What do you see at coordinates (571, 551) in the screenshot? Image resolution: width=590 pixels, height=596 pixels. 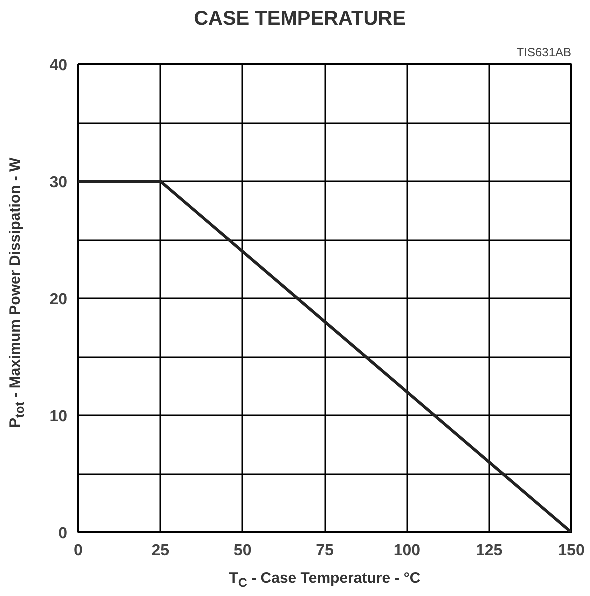 I see `x-tick-label: 150` at bounding box center [571, 551].